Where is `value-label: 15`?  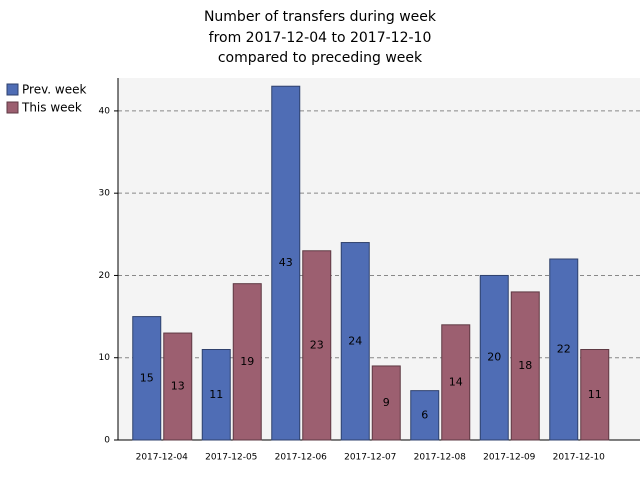 value-label: 15 is located at coordinates (147, 377).